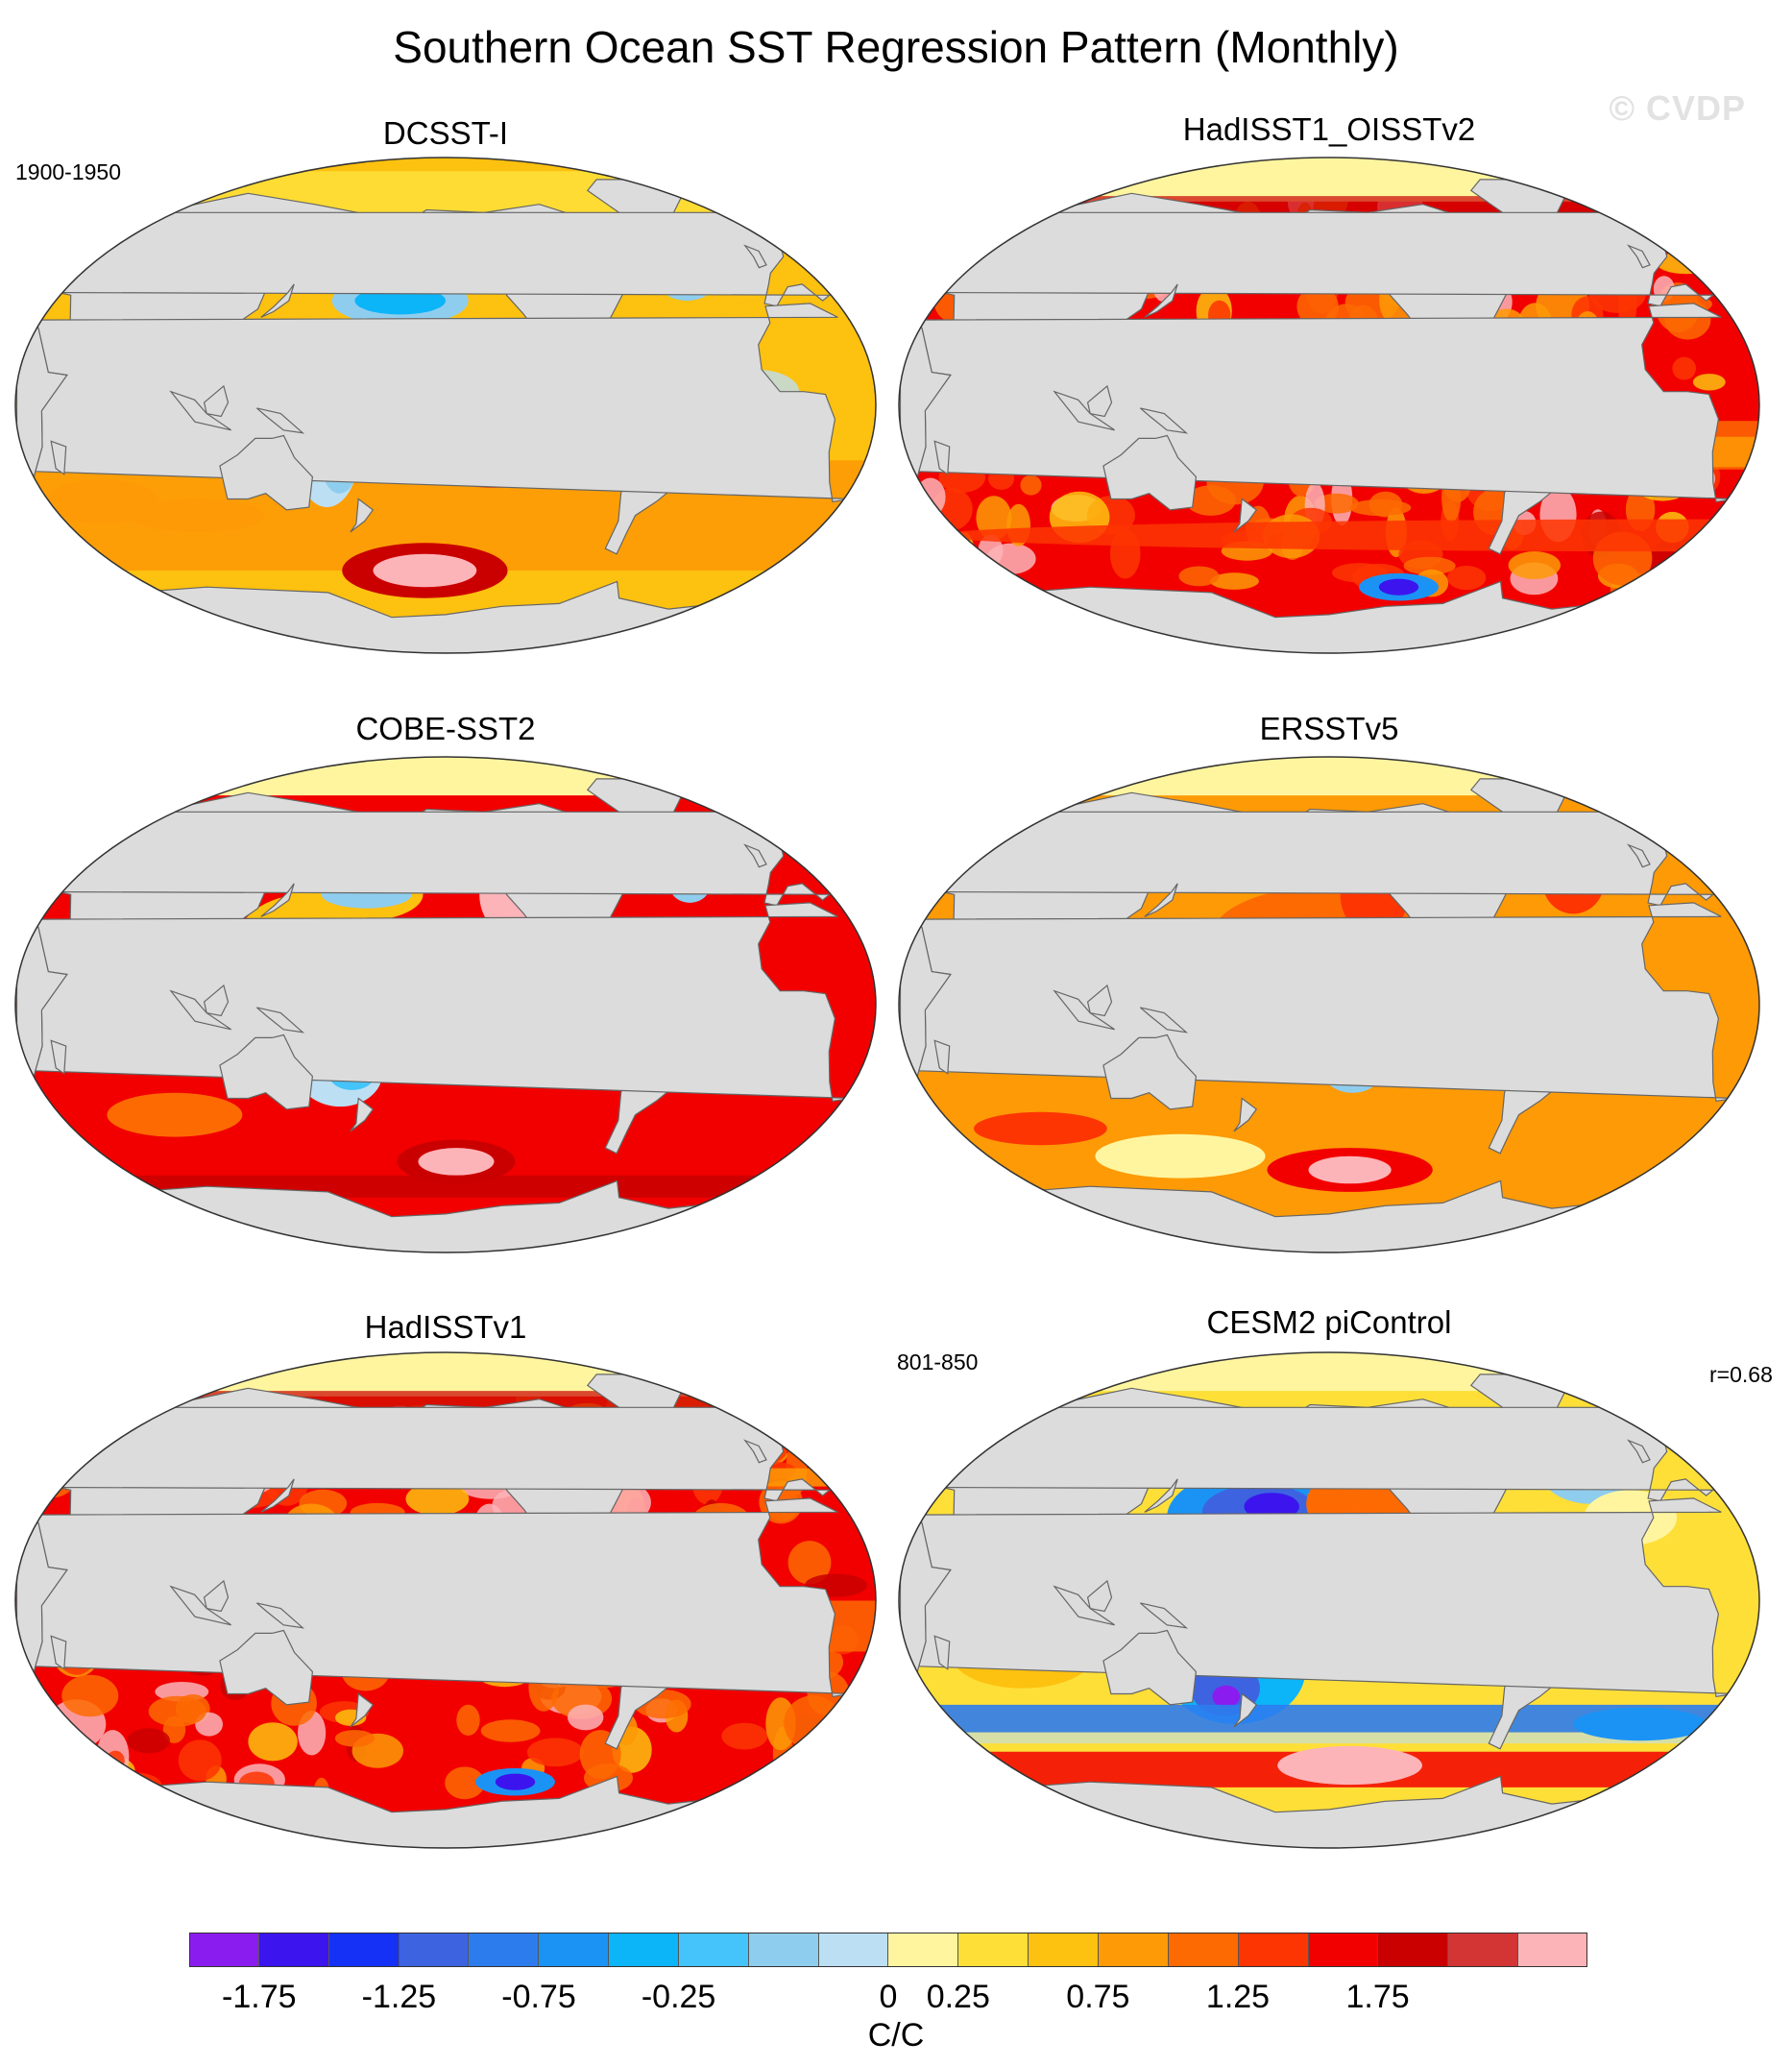 This screenshot has width=1792, height=2067. I want to click on colorbar-tick-label: 0.25, so click(958, 1997).